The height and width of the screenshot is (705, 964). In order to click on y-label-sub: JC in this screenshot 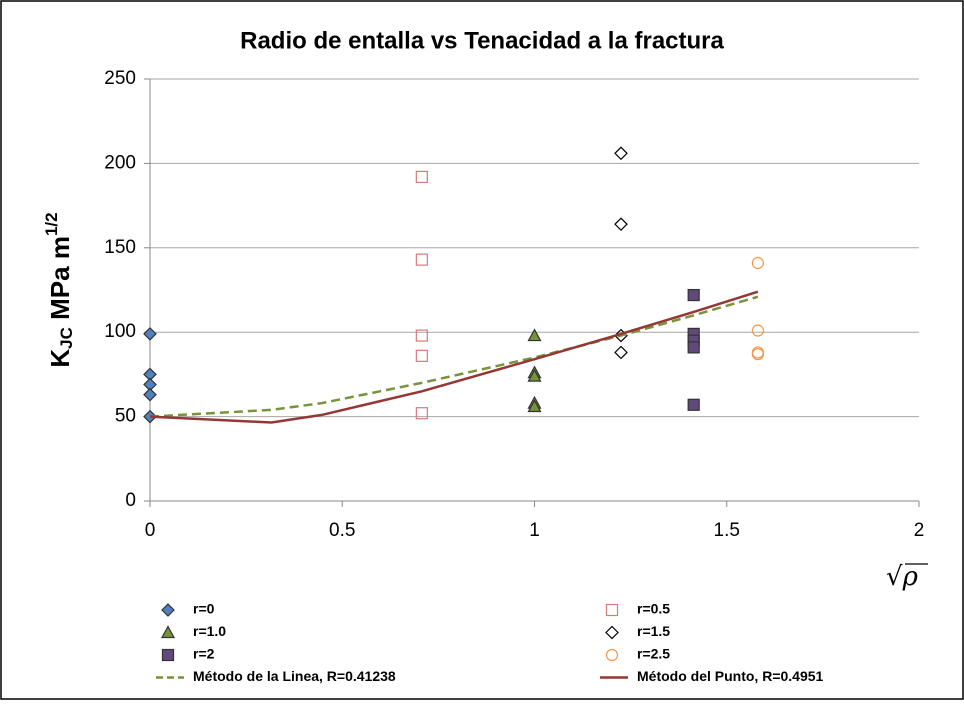, I will do `click(66, 338)`.